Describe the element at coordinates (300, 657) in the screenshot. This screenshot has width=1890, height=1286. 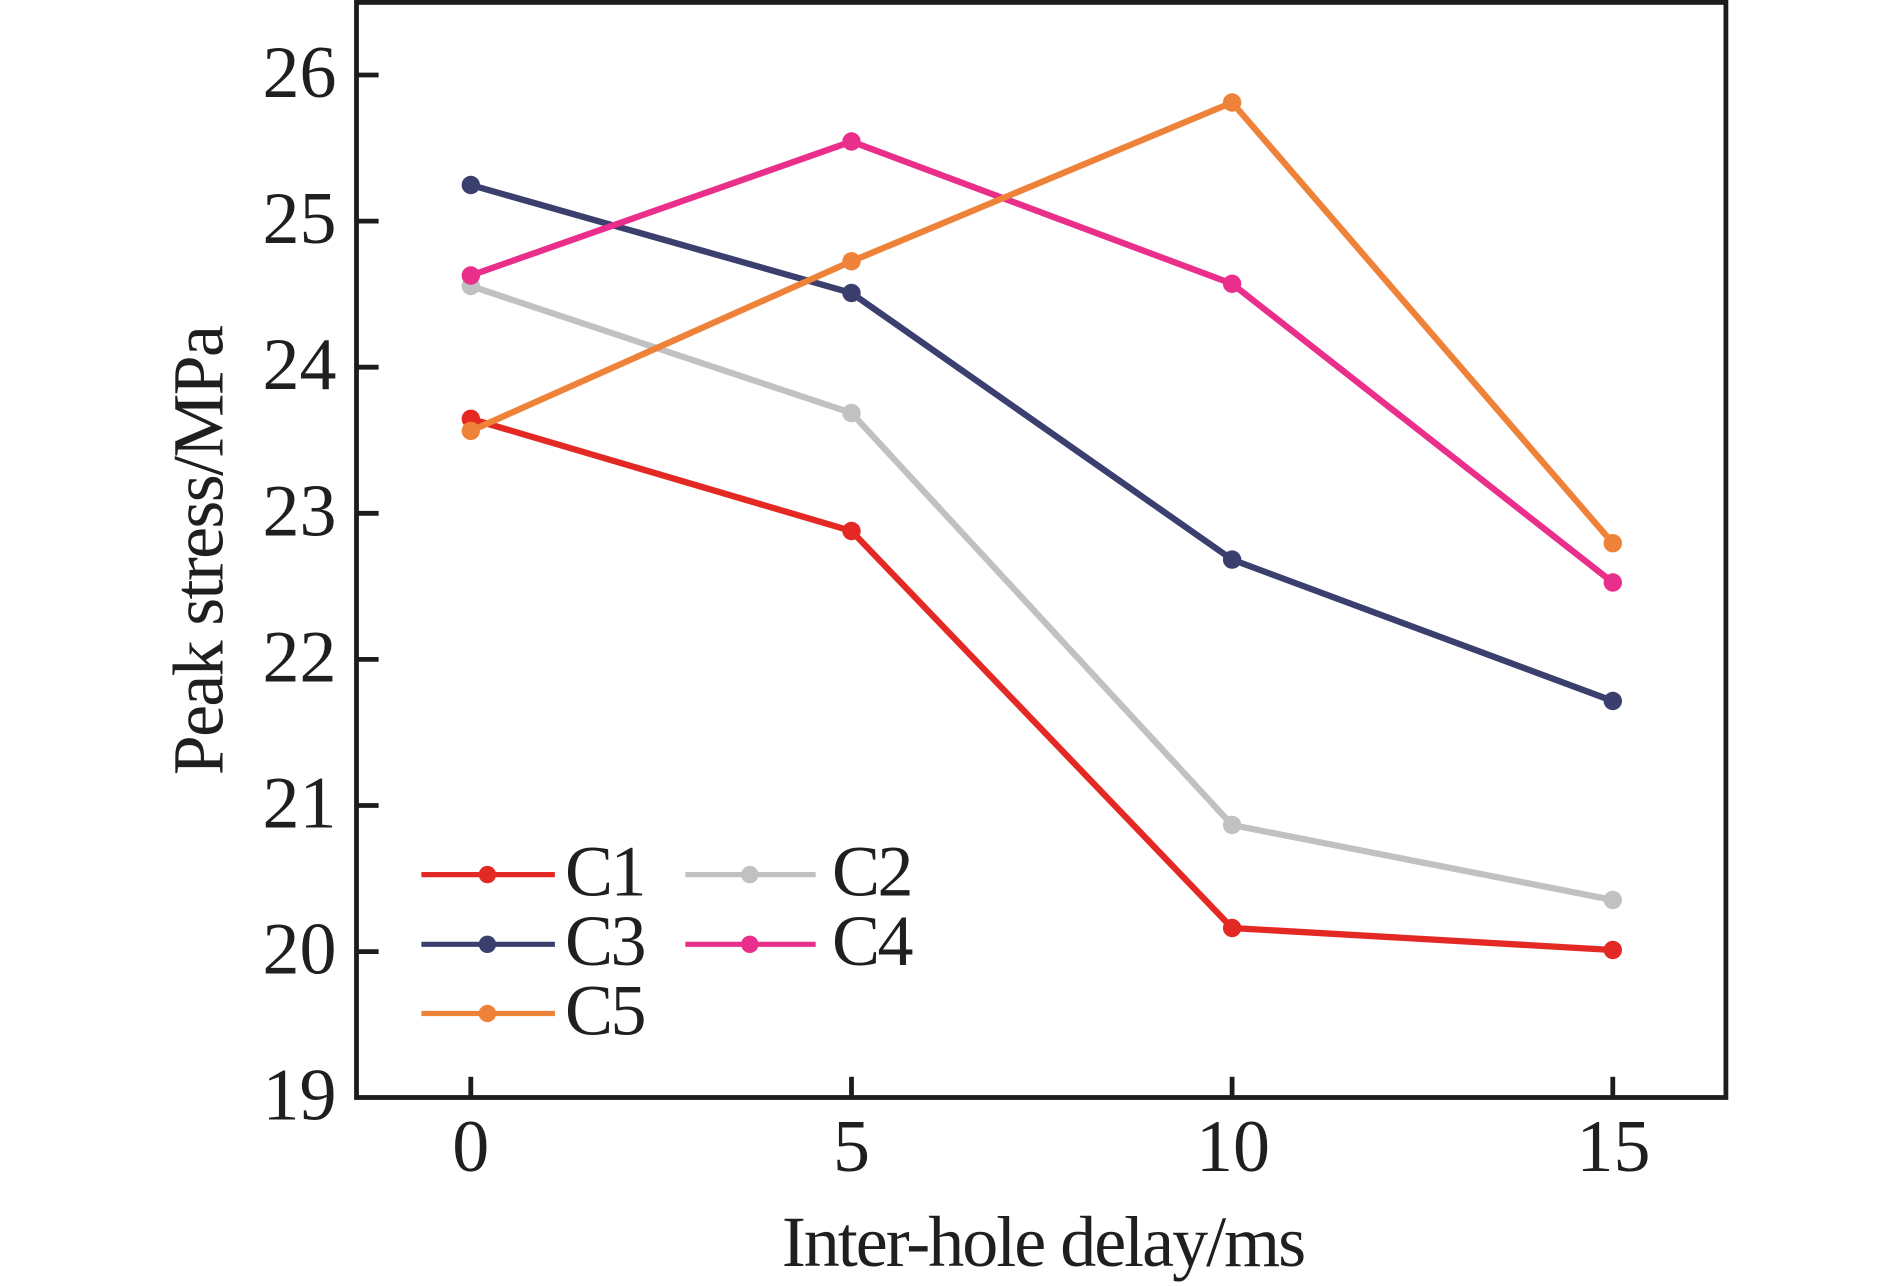
I see `svg-text: 22` at that location.